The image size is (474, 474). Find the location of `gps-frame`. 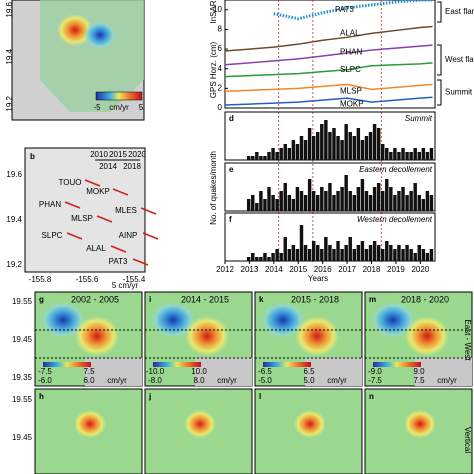

gps-frame is located at coordinates (330, 54).